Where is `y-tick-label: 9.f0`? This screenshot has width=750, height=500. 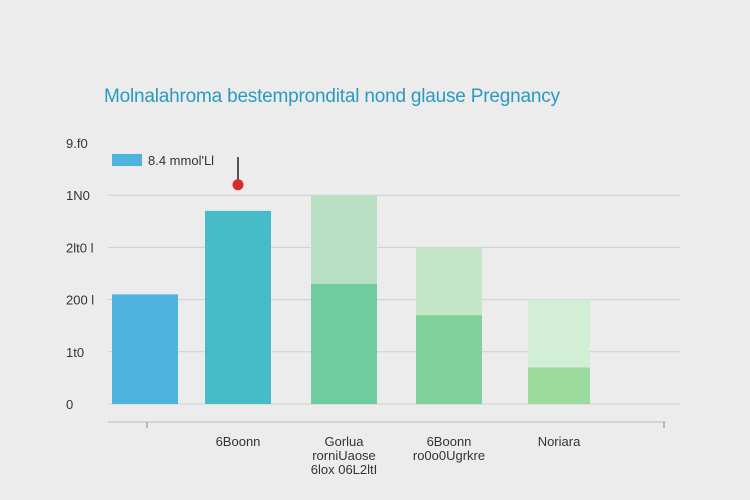
y-tick-label: 9.f0 is located at coordinates (77, 143).